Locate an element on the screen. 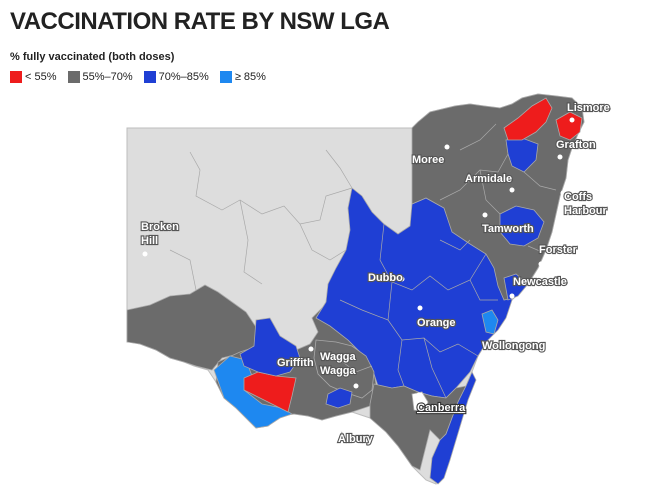  region-tamworth-blue is located at coordinates (522, 226).